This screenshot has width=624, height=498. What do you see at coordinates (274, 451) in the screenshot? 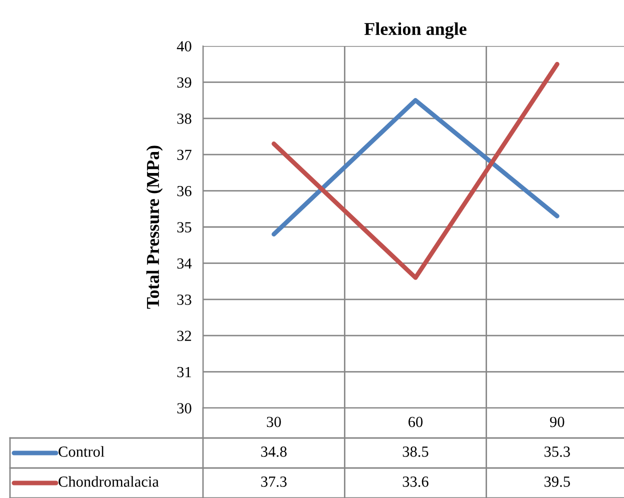
I see `data-label: 34.8` at bounding box center [274, 451].